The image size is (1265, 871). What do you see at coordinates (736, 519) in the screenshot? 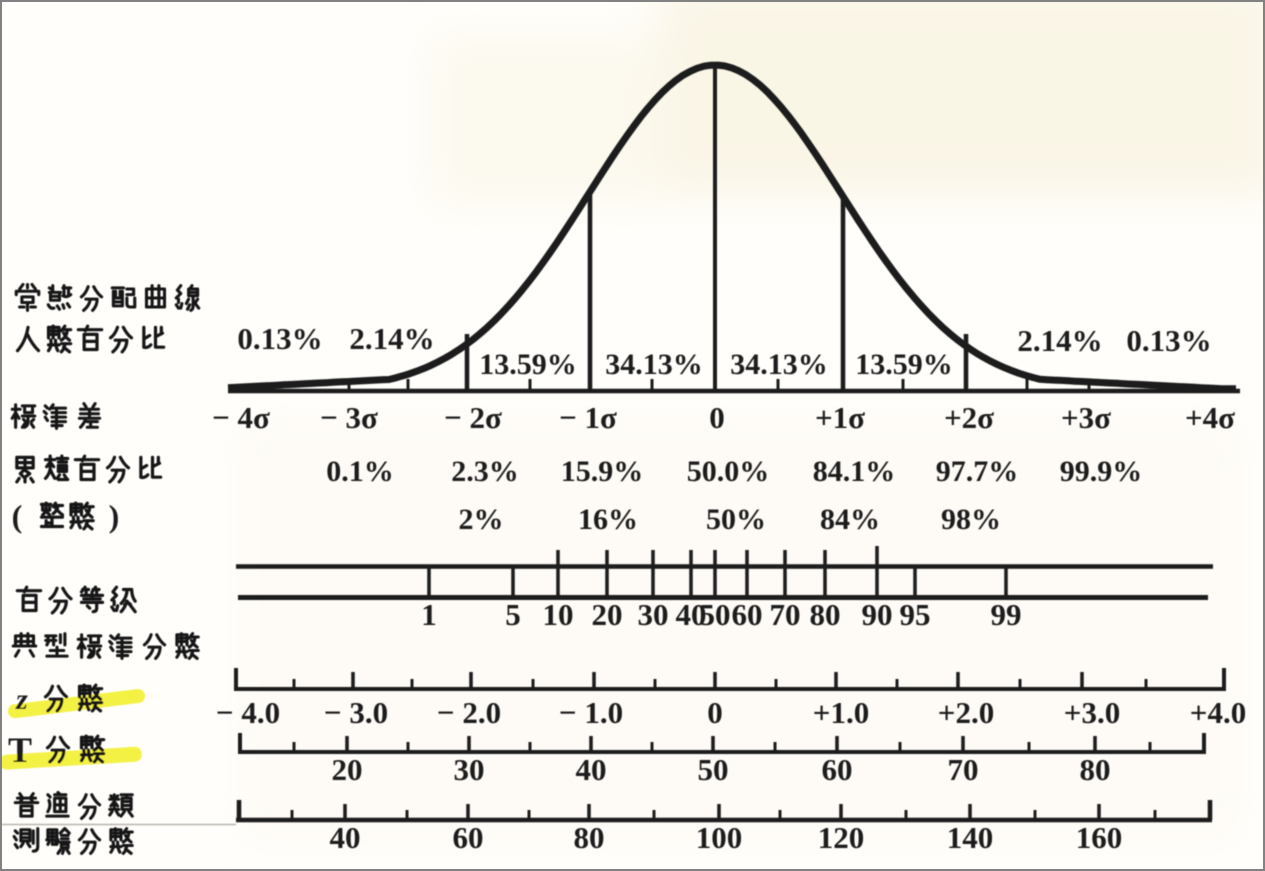
I see `svg-text: 50%` at bounding box center [736, 519].